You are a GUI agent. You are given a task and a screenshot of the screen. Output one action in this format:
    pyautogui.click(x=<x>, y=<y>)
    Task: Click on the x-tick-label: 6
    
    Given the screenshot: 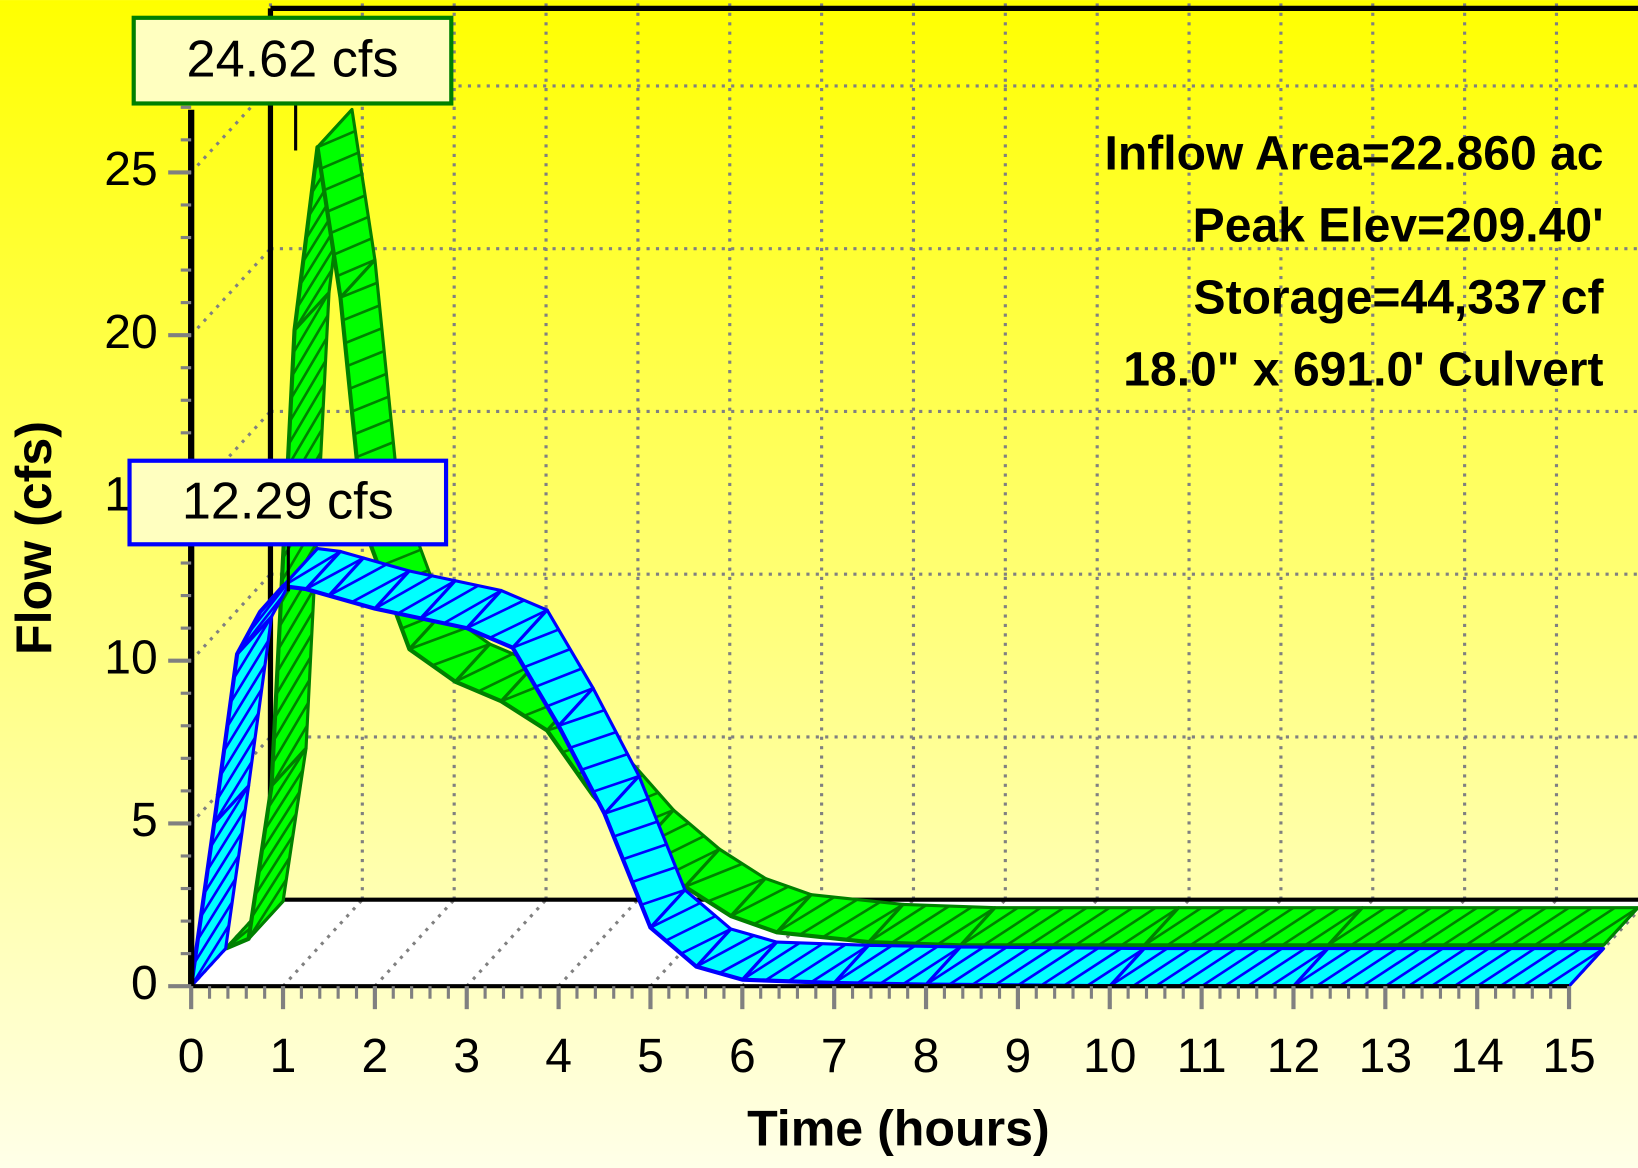 What is the action you would take?
    pyautogui.click(x=742, y=1056)
    